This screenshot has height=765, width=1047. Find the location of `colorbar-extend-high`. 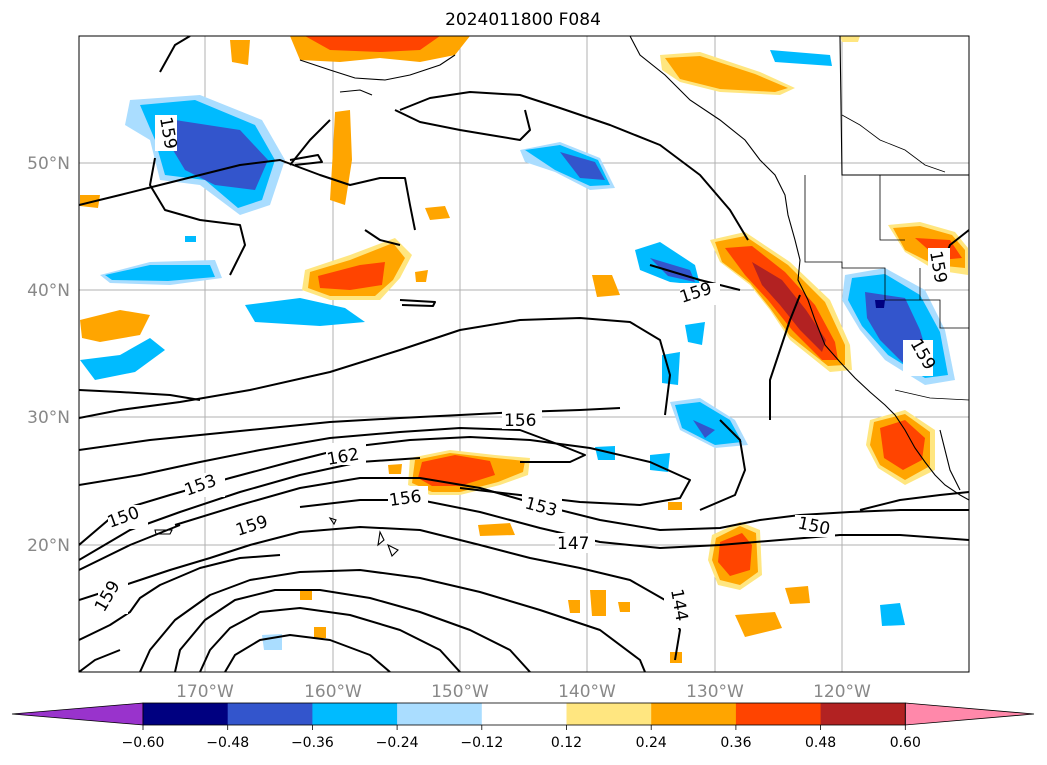

colorbar-extend-high is located at coordinates (969, 714).